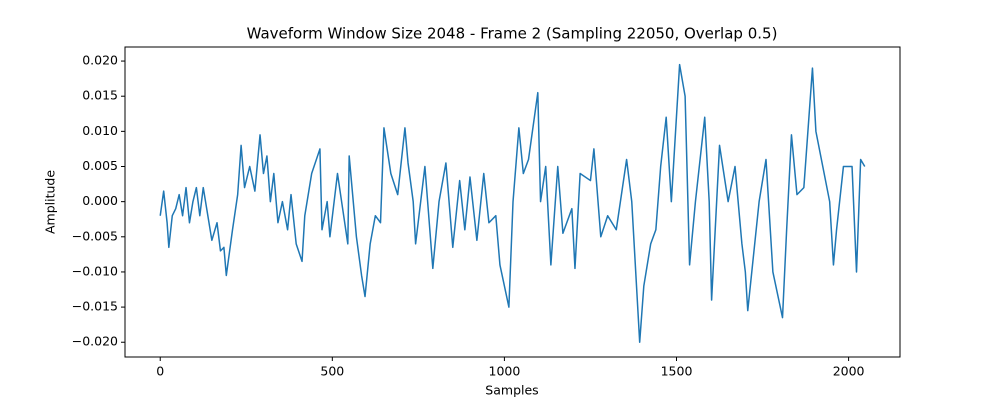 The image size is (1000, 404). Describe the element at coordinates (505, 371) in the screenshot. I see `x-tick-label: 1000` at that location.